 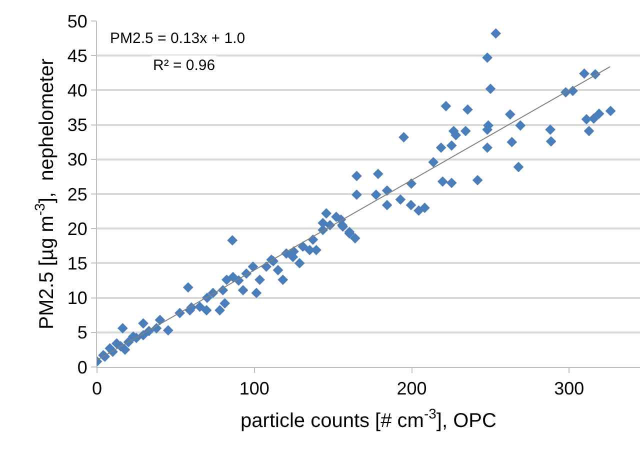 I want to click on y-tick-label: 50, so click(x=77, y=21).